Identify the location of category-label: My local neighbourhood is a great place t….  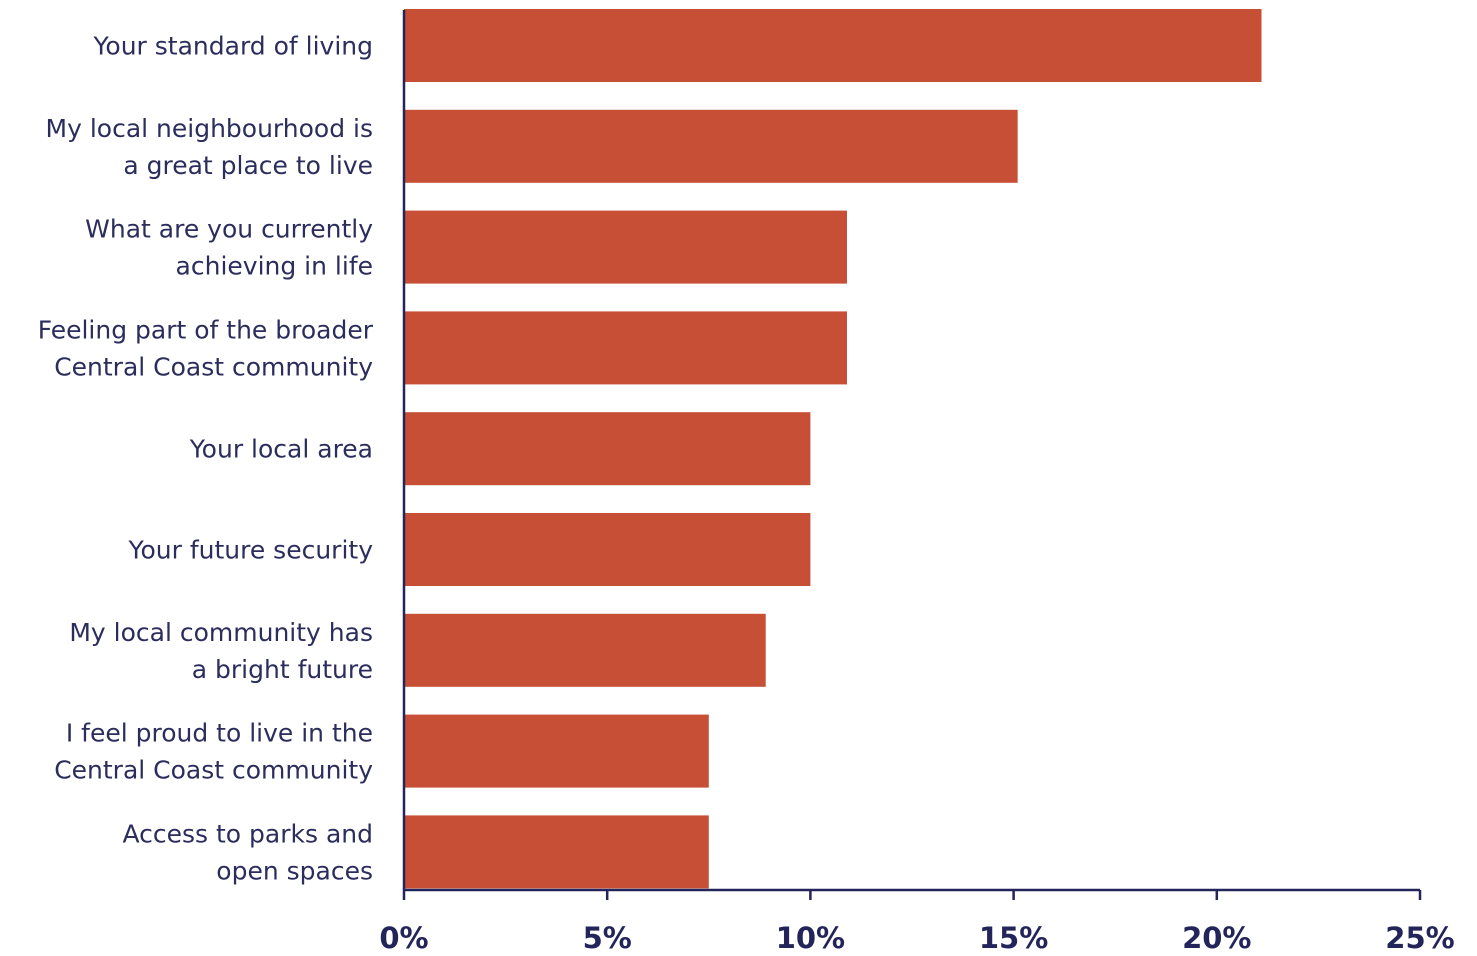
(209, 147).